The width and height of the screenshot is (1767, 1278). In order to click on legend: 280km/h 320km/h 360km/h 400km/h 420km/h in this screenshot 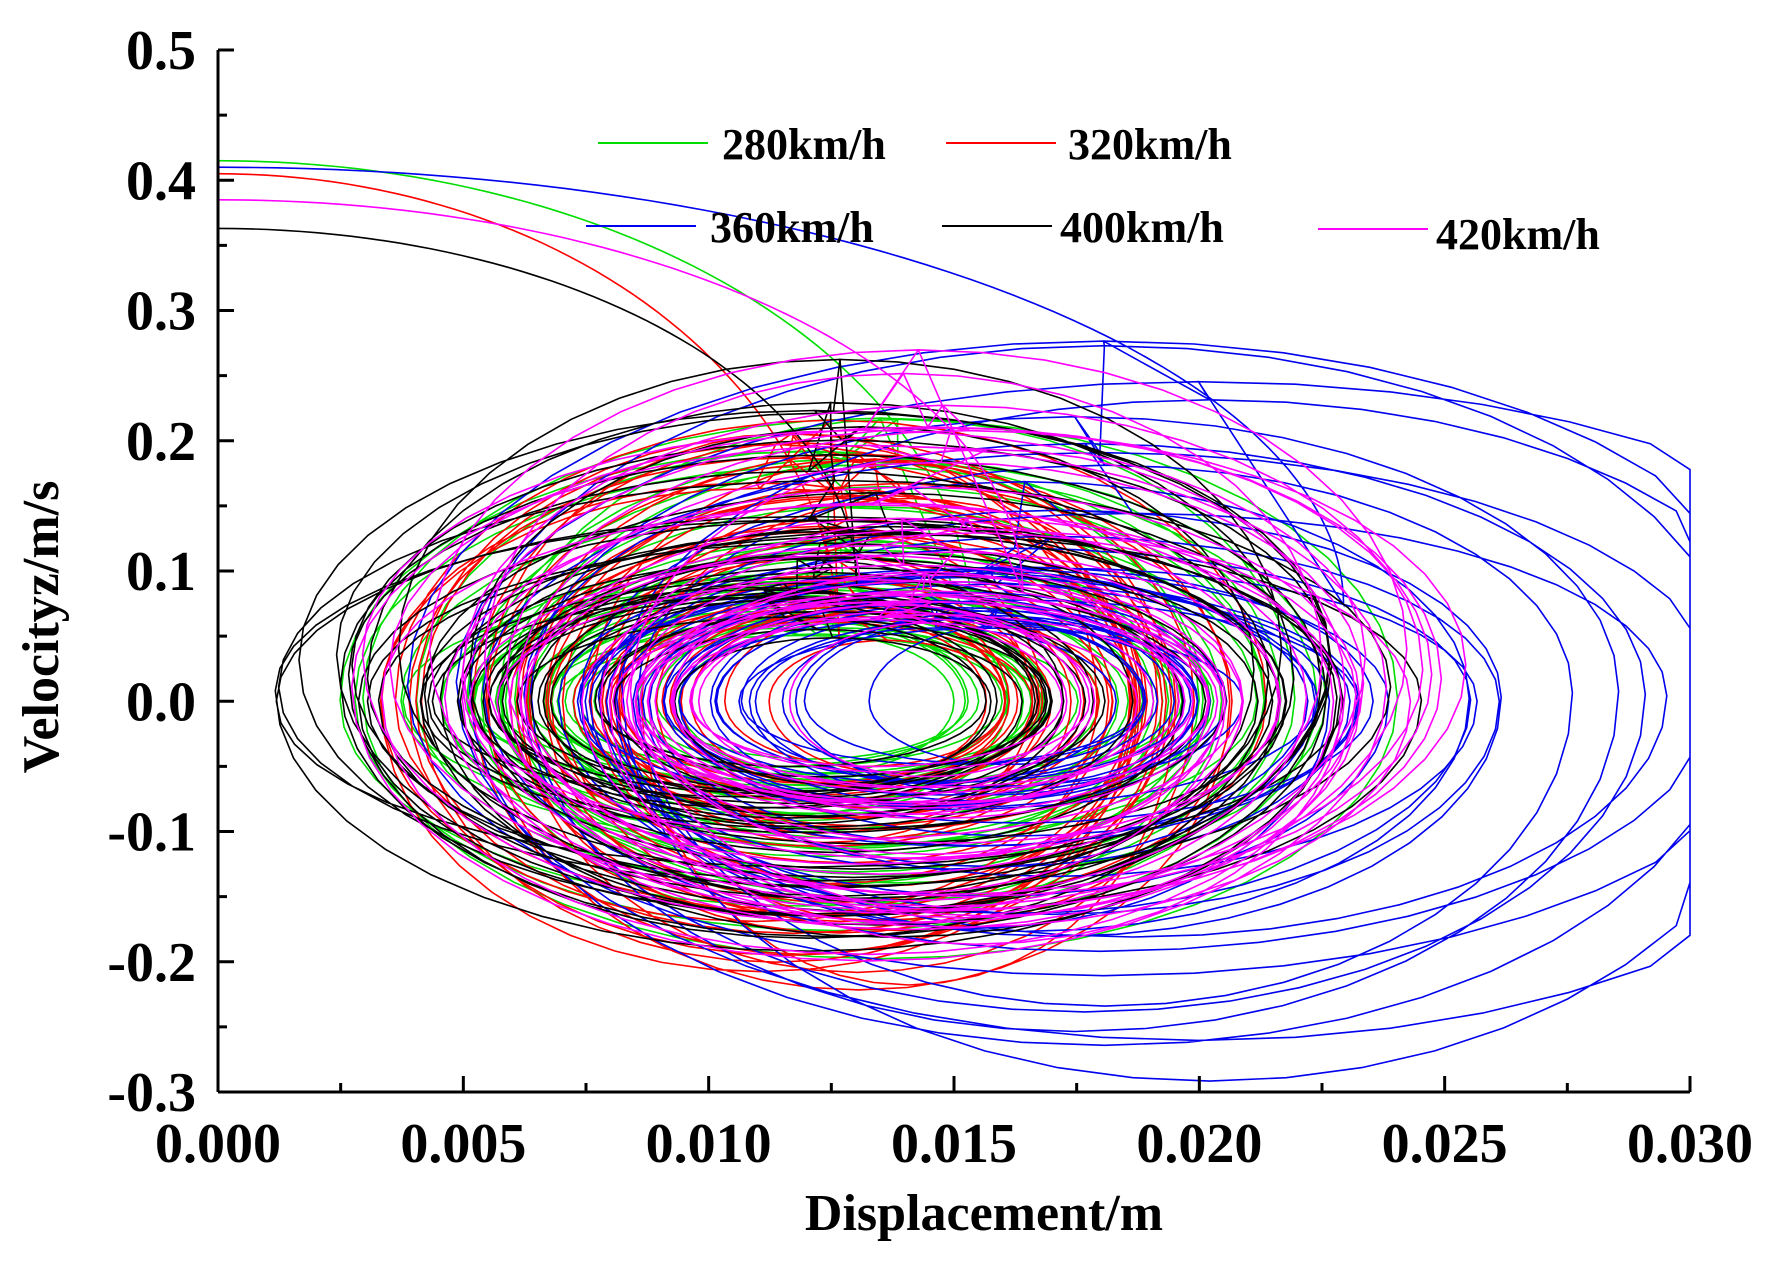, I will do `click(1093, 189)`.